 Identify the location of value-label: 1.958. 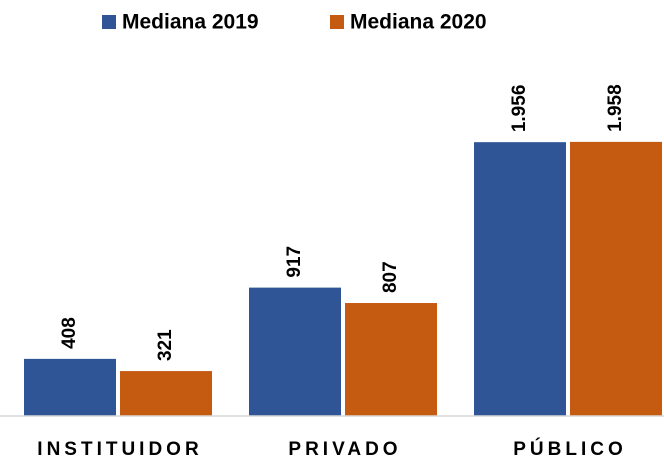
(615, 108).